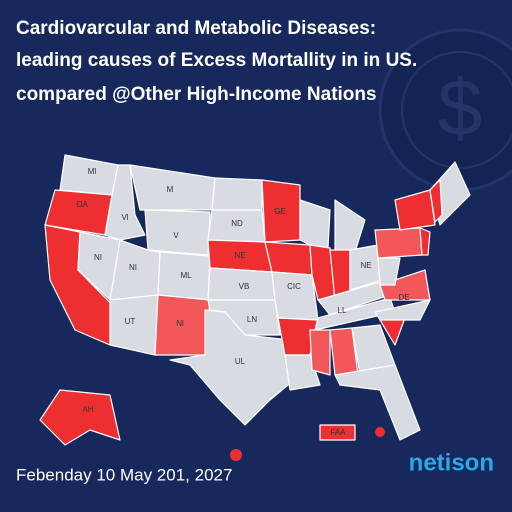  What do you see at coordinates (240, 361) in the screenshot?
I see `state-label: UL` at bounding box center [240, 361].